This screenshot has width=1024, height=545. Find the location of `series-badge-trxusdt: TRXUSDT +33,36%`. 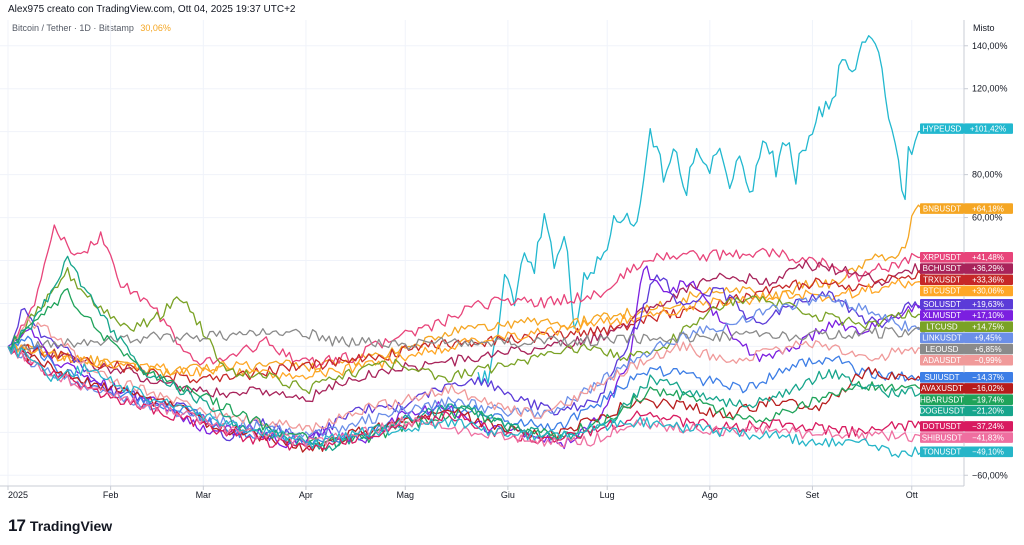

series-badge-trxusdt: TRXUSDT +33,36% is located at coordinates (966, 280).